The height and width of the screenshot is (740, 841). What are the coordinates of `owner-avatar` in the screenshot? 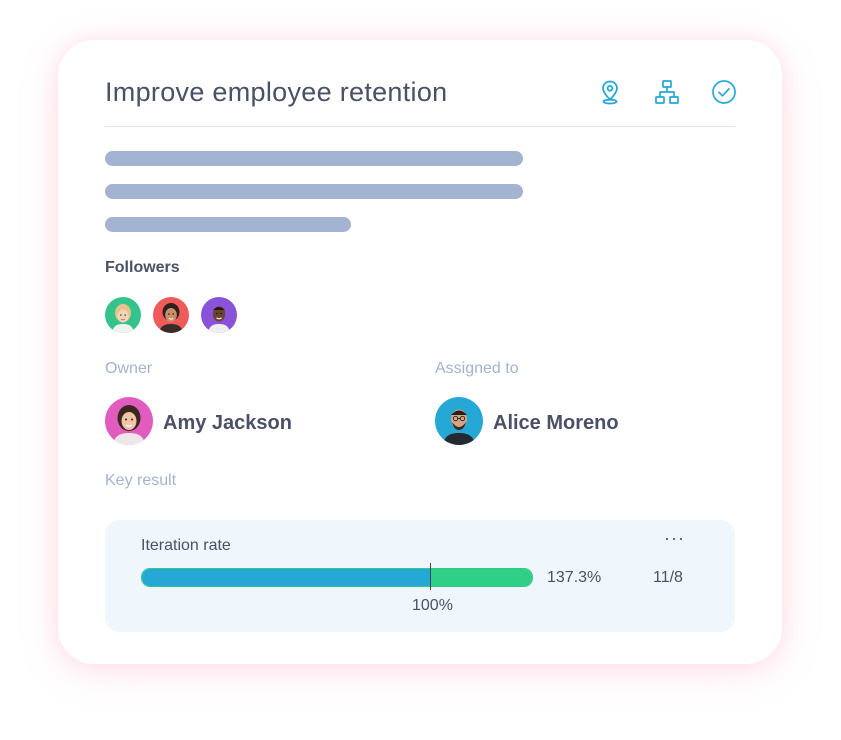 It's located at (129, 421).